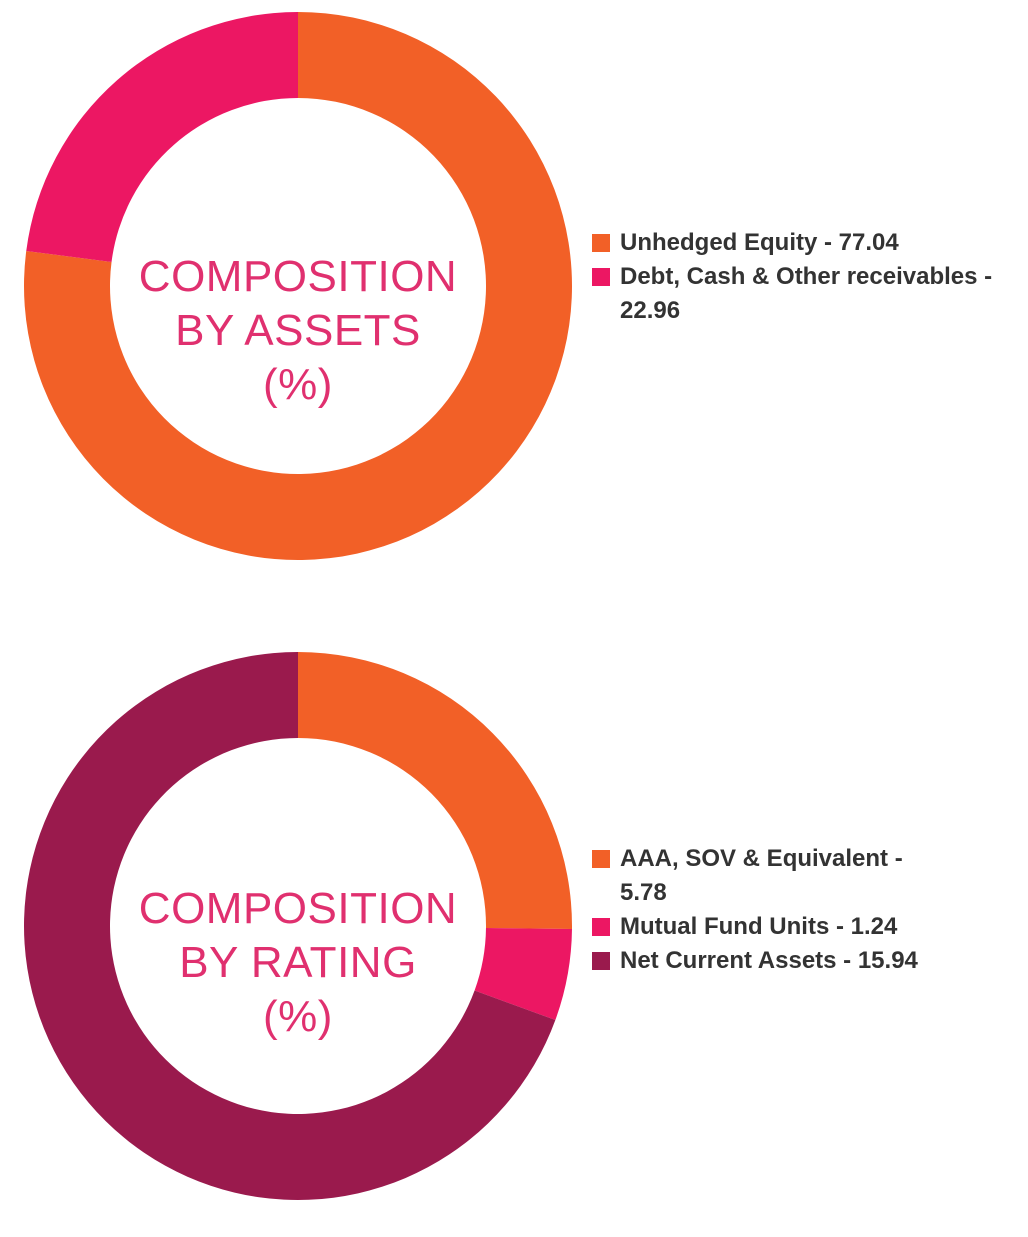 The width and height of the screenshot is (1028, 1237). What do you see at coordinates (759, 242) in the screenshot?
I see `legend-label: Unhedged Equity - 77.04` at bounding box center [759, 242].